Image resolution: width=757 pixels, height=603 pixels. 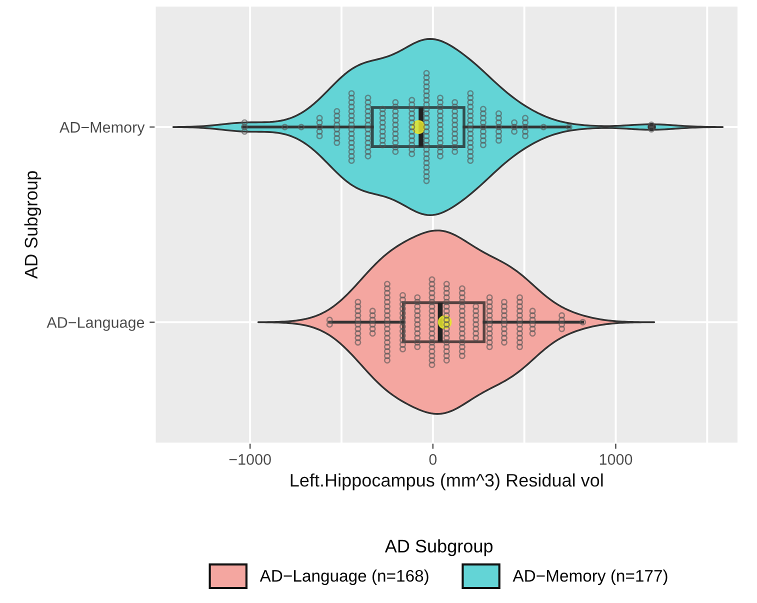 I want to click on y-tick-label: AD−Language, so click(x=95, y=324).